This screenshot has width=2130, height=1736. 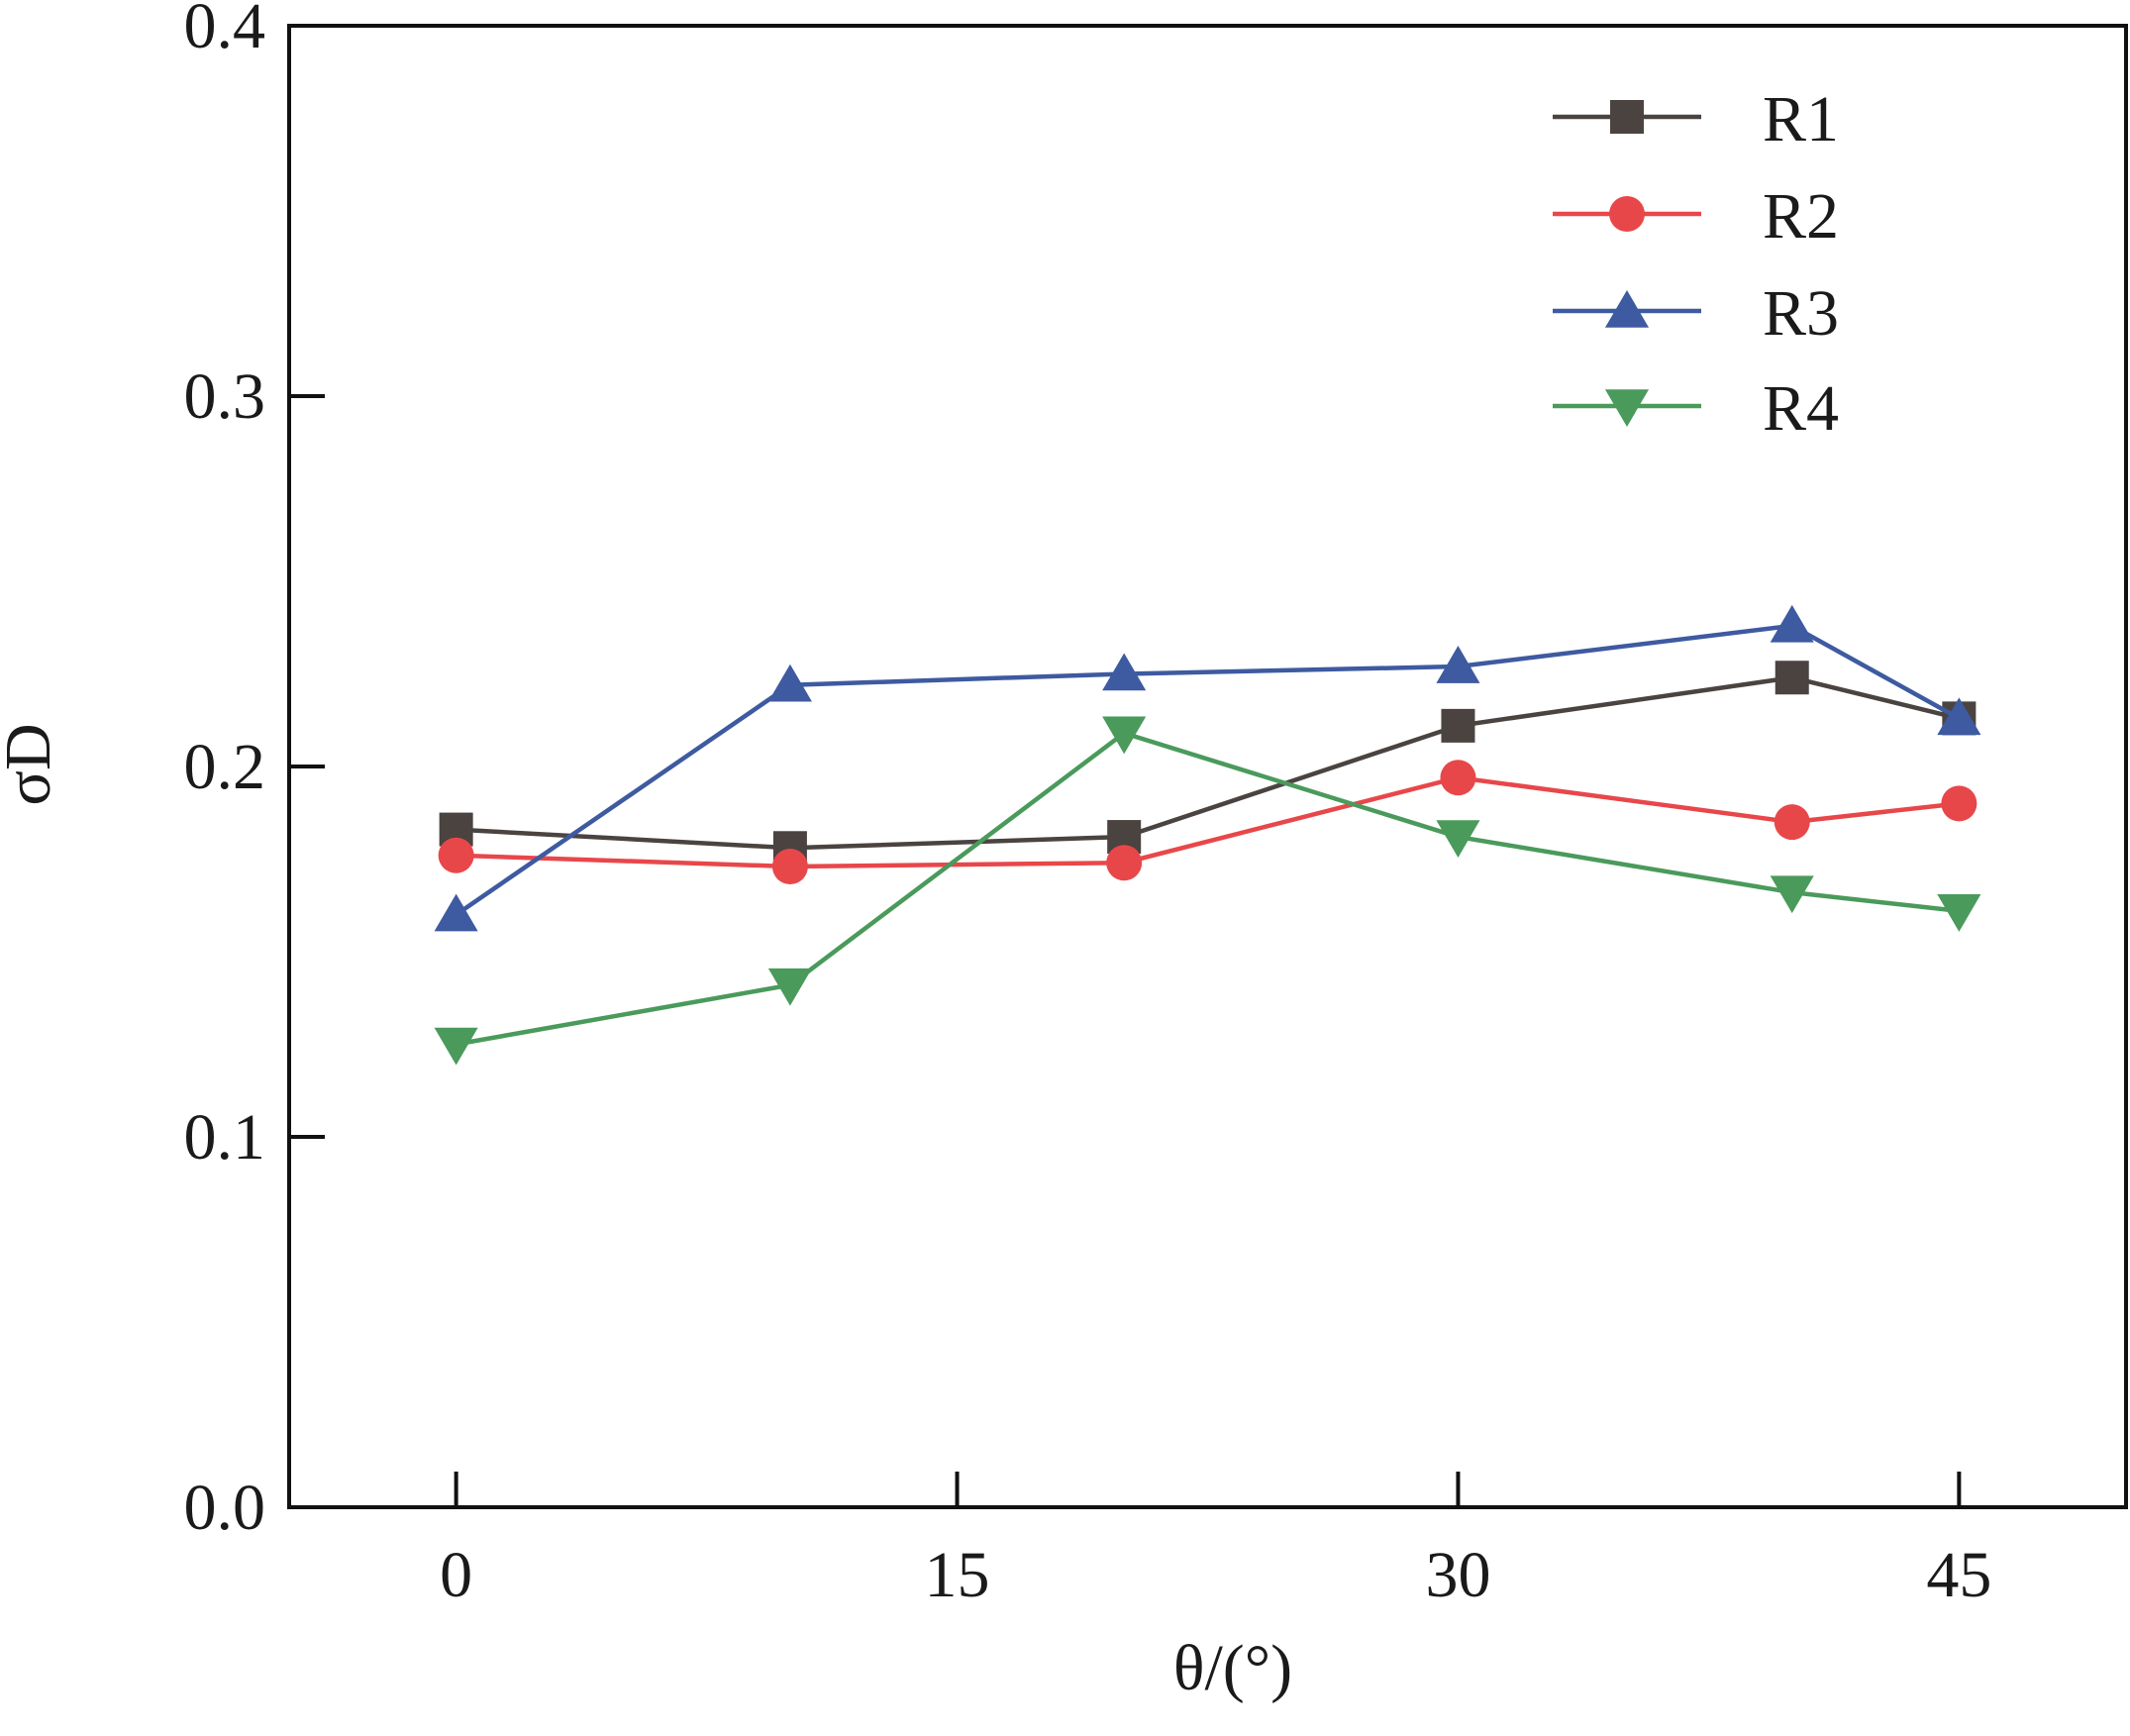 I want to click on legend-label: R1, so click(x=1801, y=119).